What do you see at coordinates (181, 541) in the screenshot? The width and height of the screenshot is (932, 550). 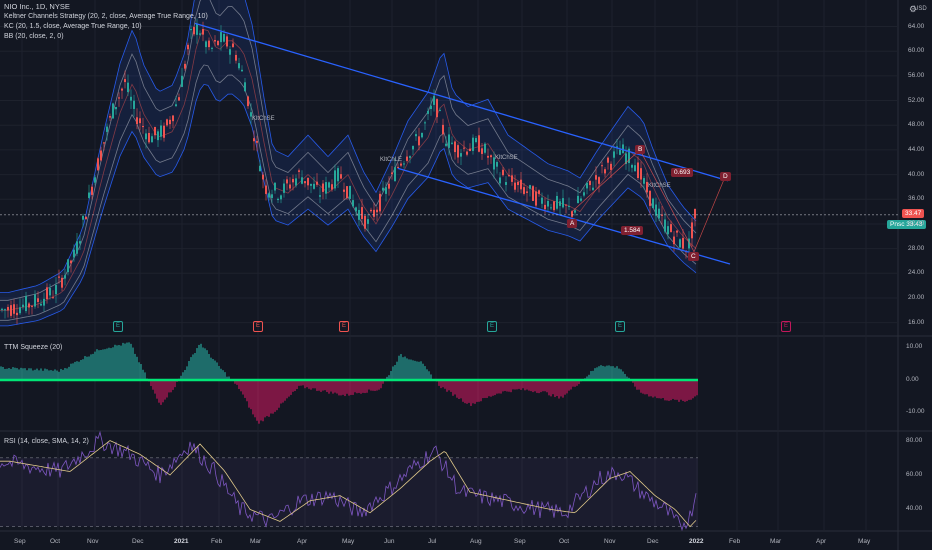 I see `time-tick-label: 2021` at bounding box center [181, 541].